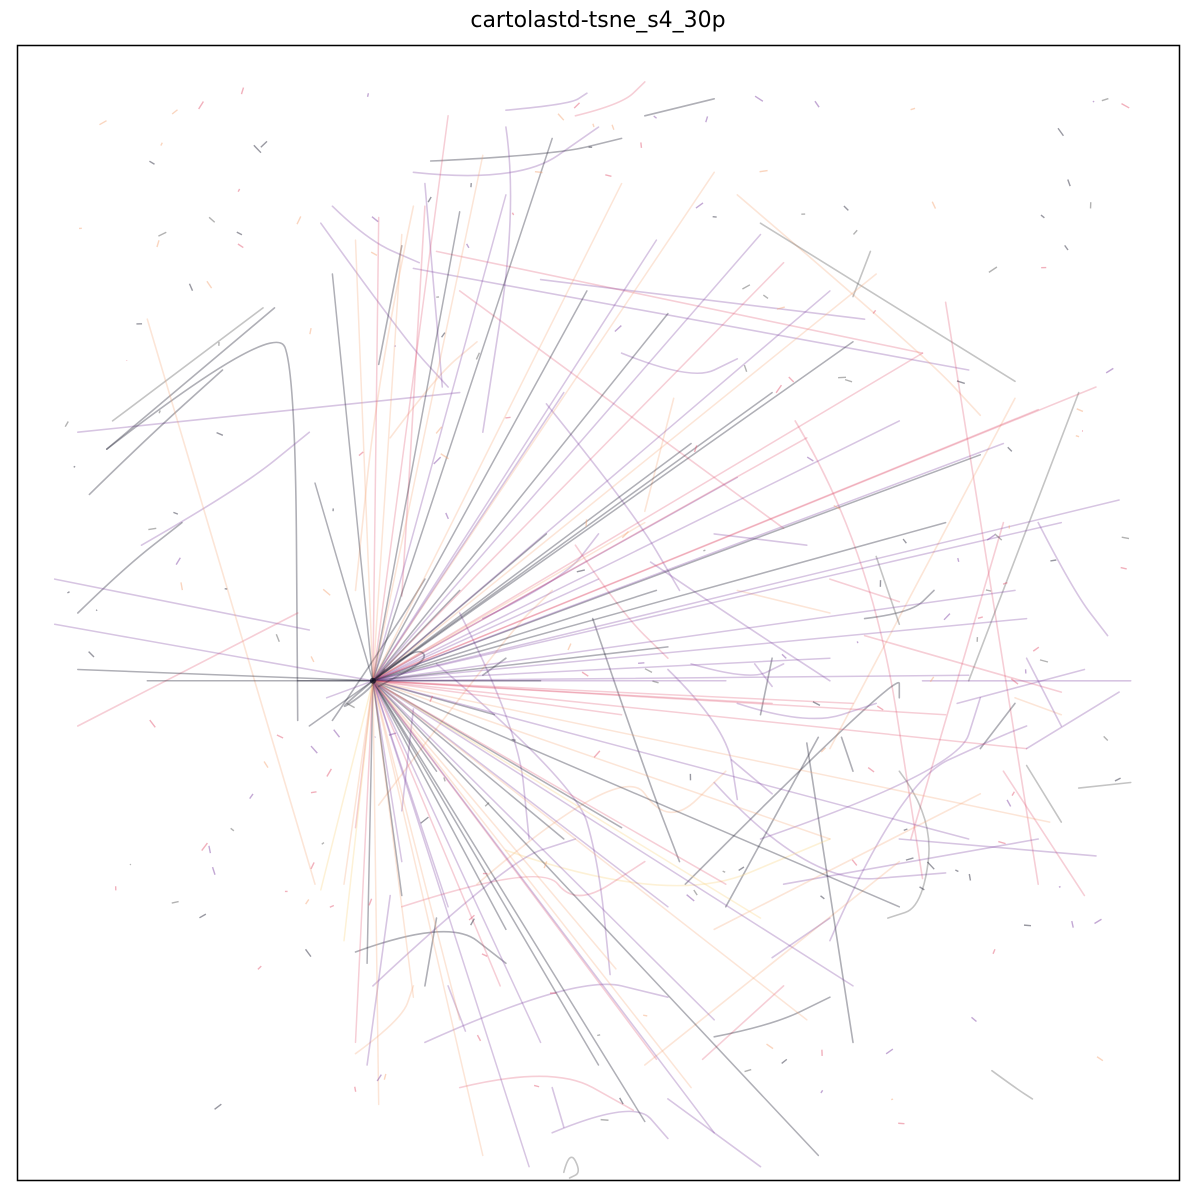 Image resolution: width=1196 pixels, height=1196 pixels. What do you see at coordinates (598, 20) in the screenshot?
I see `chart-title: cartolastd-tsne_s4_30p` at bounding box center [598, 20].